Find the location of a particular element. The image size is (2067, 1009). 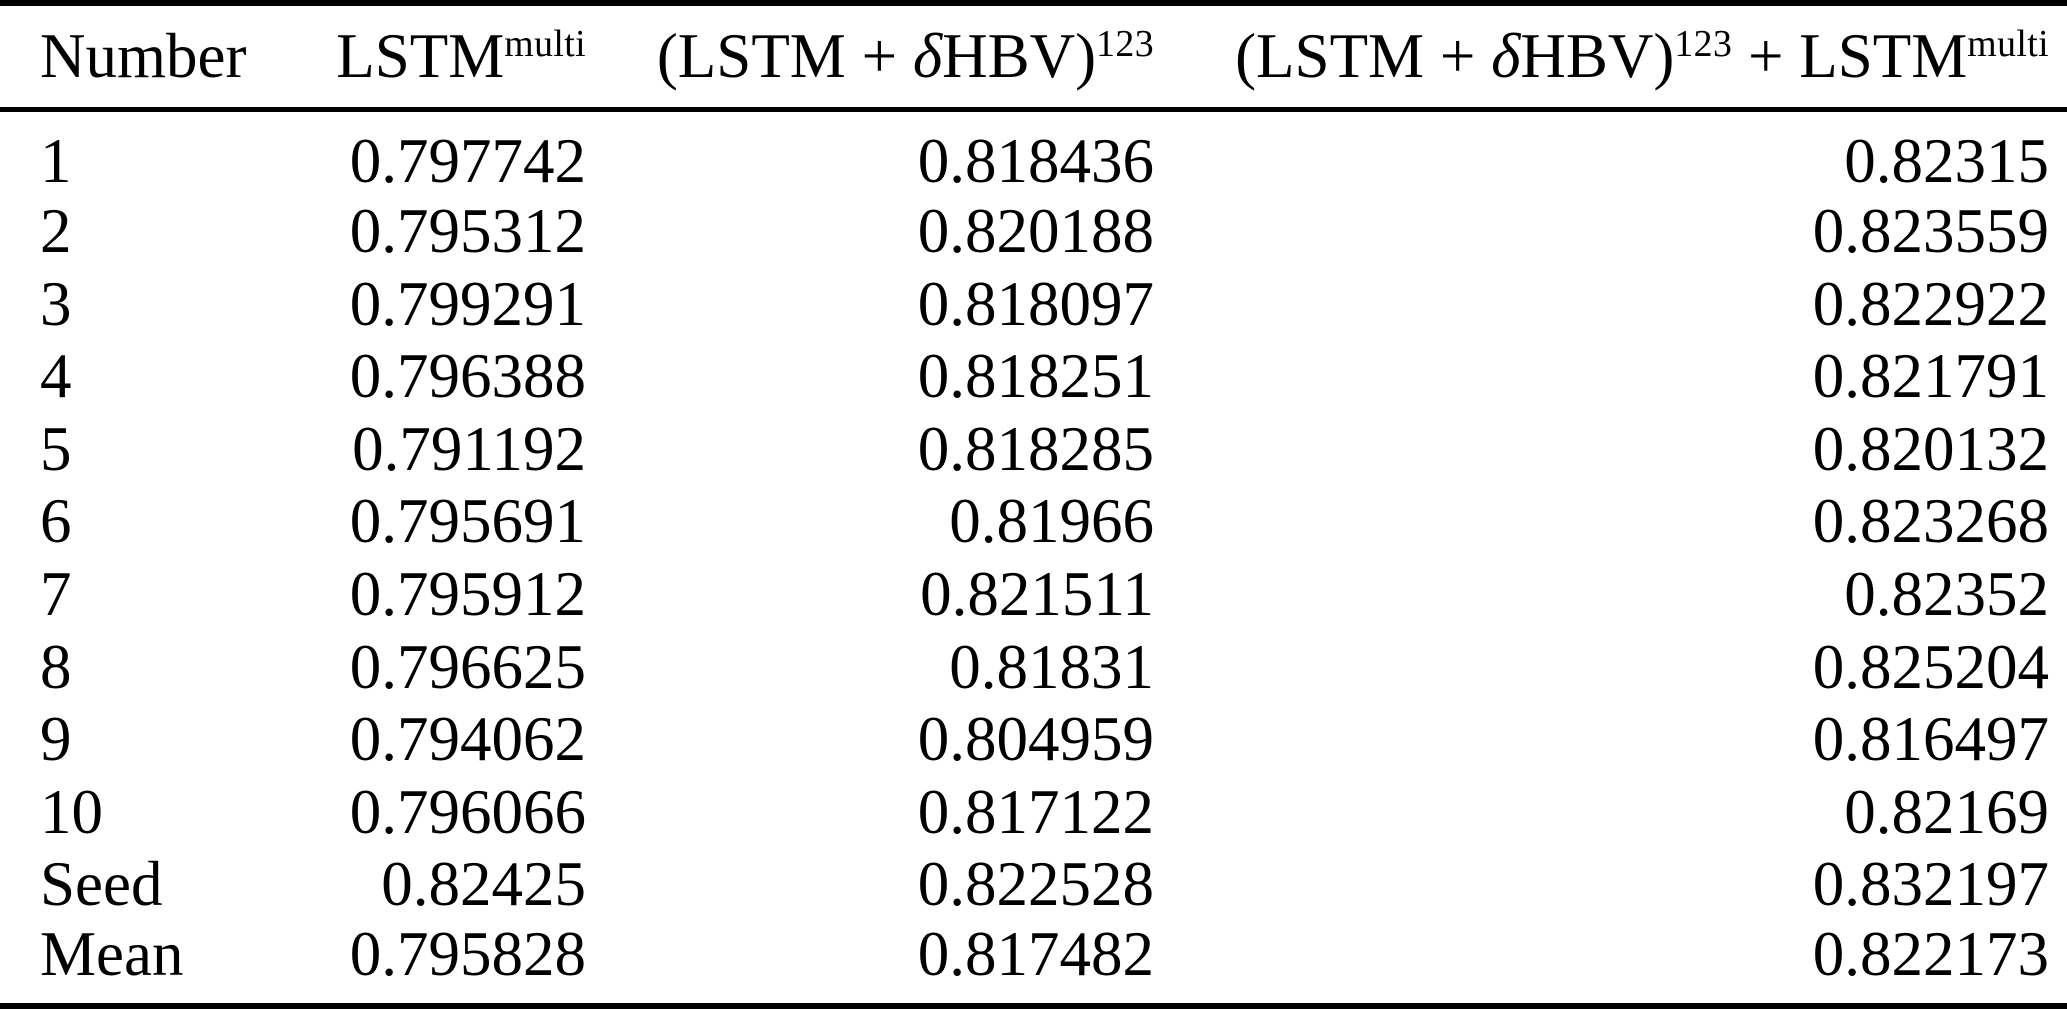

table-row: 10 0.796066 0.817122 0.82169 is located at coordinates (1033, 812).